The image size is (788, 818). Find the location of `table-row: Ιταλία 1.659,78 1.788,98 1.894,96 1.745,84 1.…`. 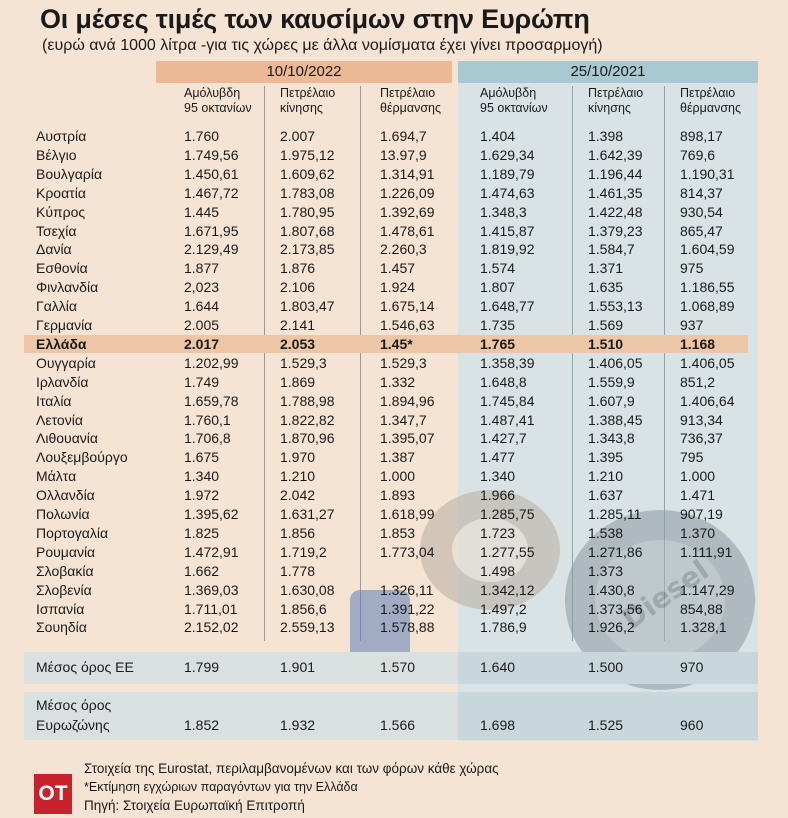

table-row: Ιταλία 1.659,78 1.788,98 1.894,96 1.745,84 1.… is located at coordinates (396, 401).